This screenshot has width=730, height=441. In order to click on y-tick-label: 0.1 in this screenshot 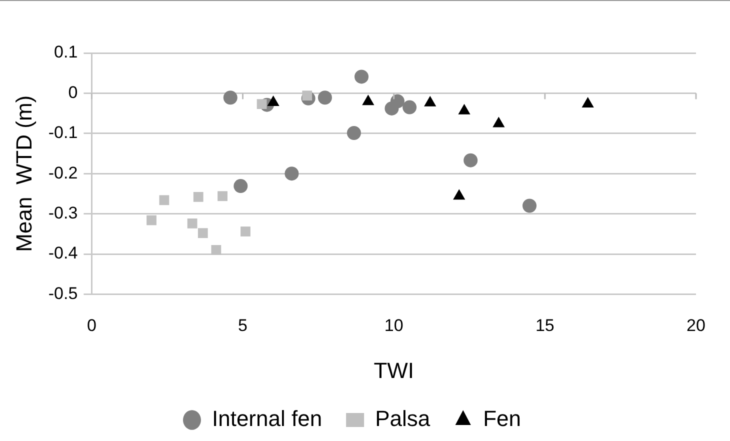, I will do `click(66, 52)`.